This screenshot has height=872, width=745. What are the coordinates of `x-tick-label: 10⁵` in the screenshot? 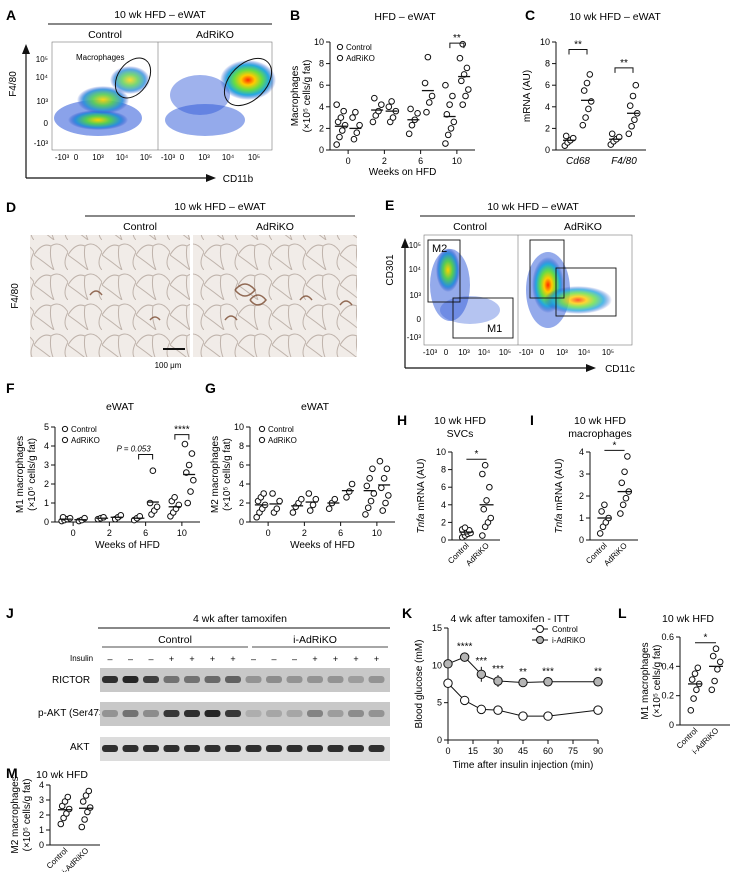 It's located at (608, 352).